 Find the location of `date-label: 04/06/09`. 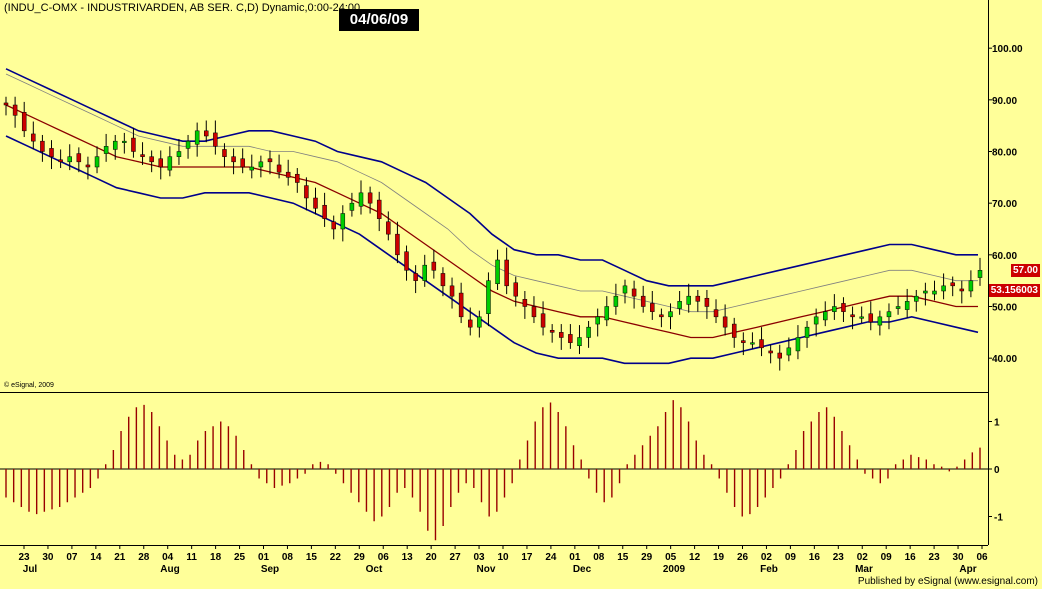

date-label: 04/06/09 is located at coordinates (379, 20).